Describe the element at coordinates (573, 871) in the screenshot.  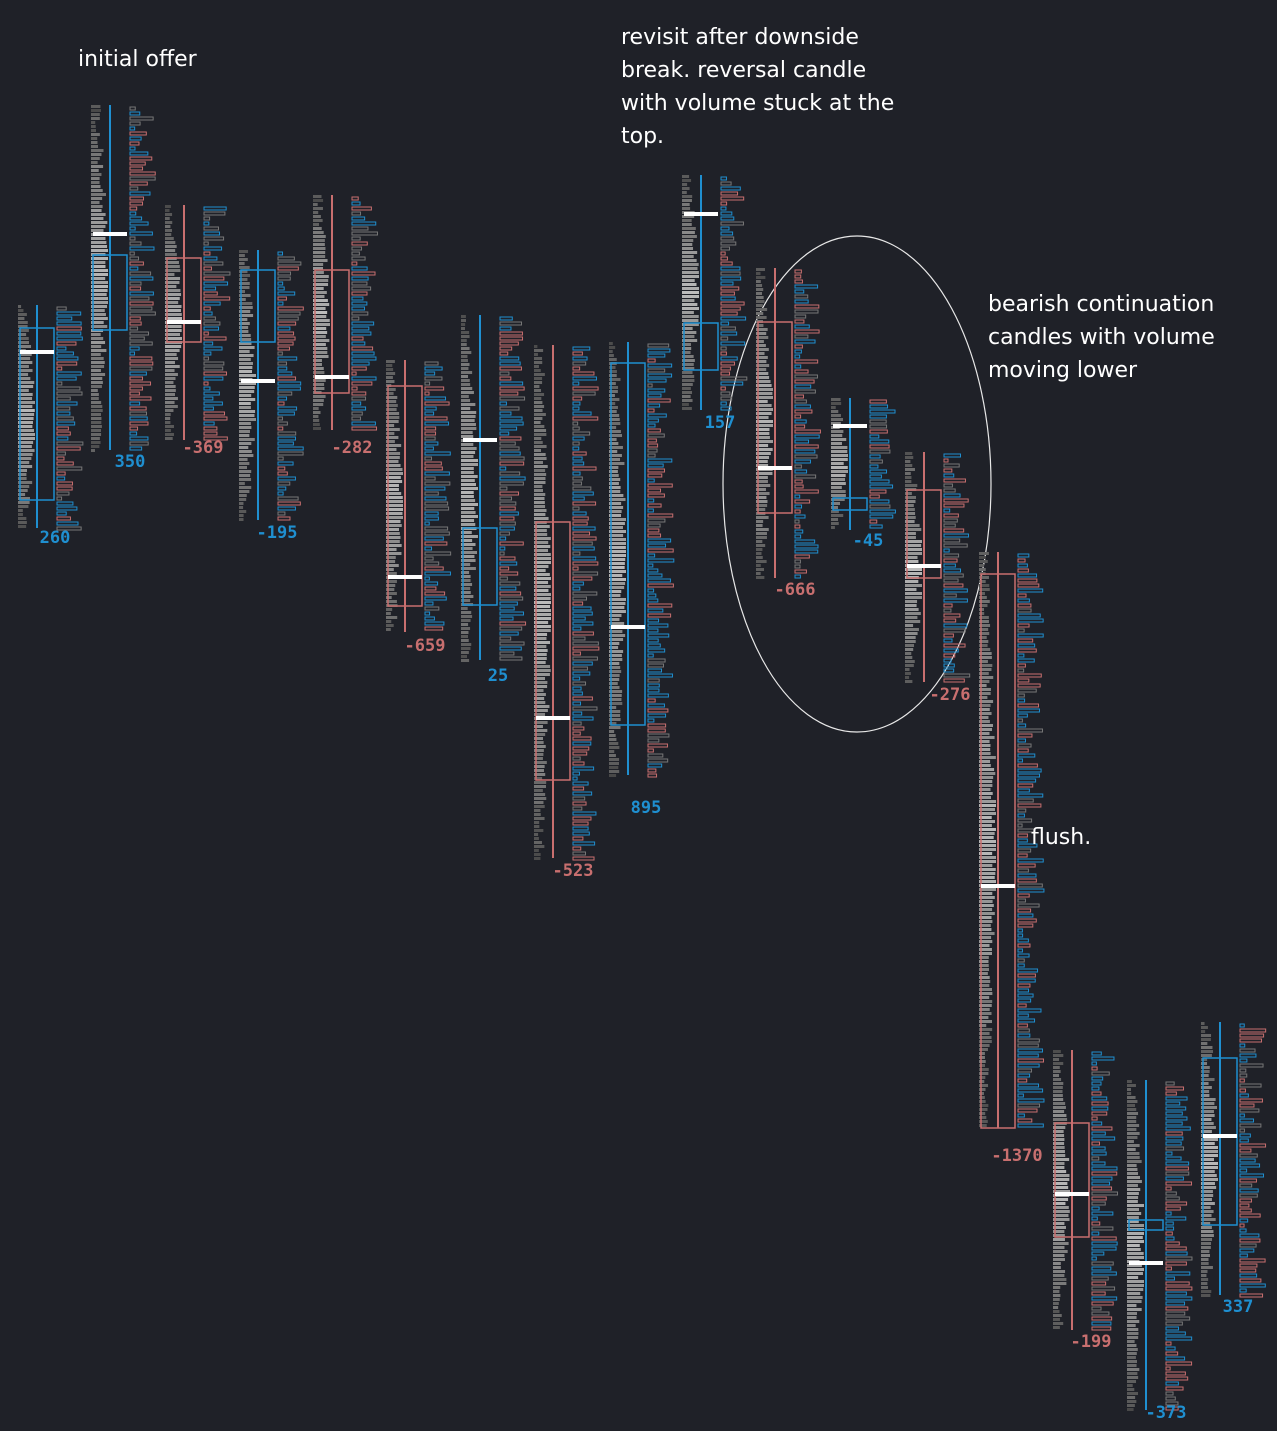
I see `delta-label: -523` at that location.